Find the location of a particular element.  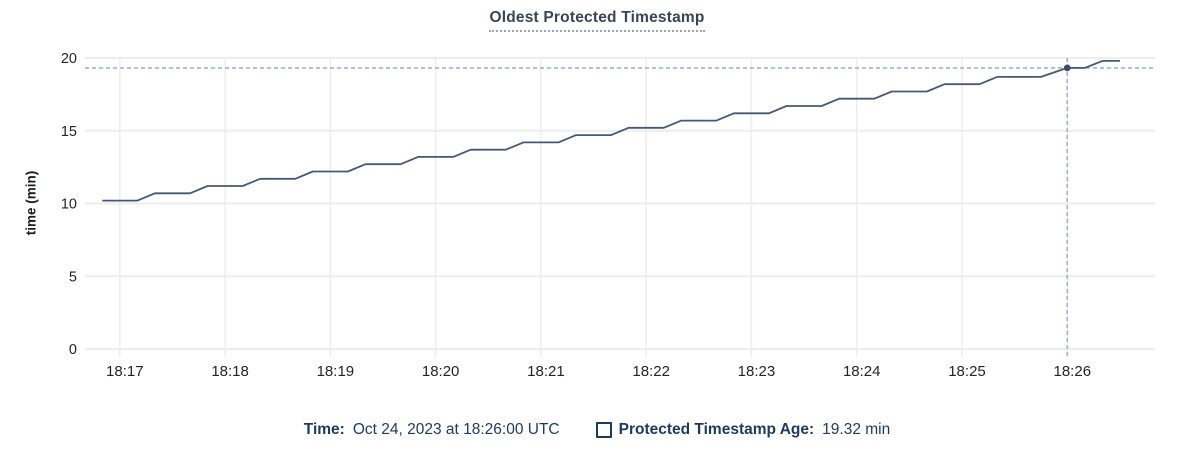

x-tick-label: 18:25 is located at coordinates (967, 371).